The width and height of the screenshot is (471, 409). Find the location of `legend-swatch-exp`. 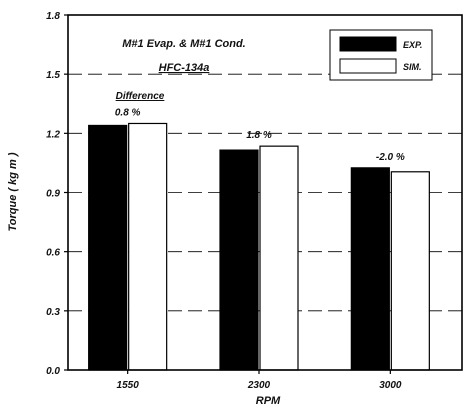

legend-swatch-exp is located at coordinates (368, 44).